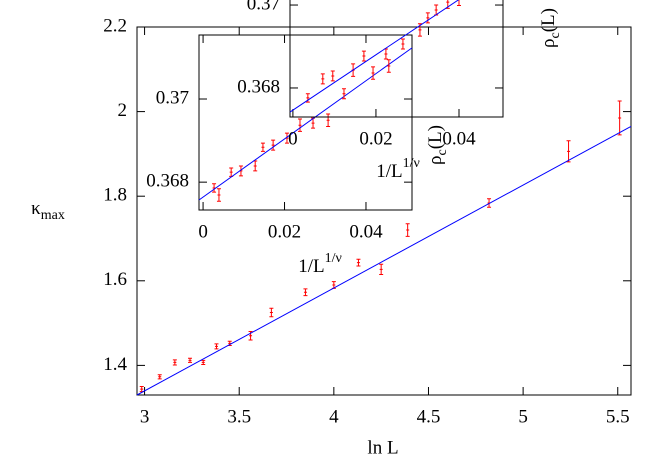 Image resolution: width=664 pixels, height=465 pixels. Describe the element at coordinates (115, 364) in the screenshot. I see `y-tick-label: 1.4` at that location.